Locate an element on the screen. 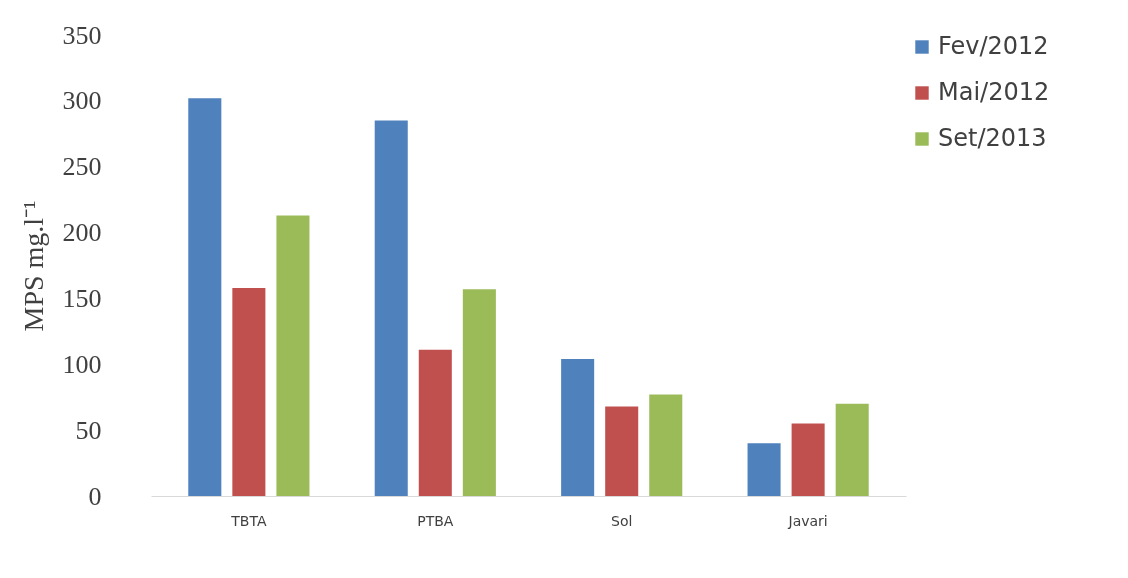 The image size is (1128, 578). x-tick-label: Sol is located at coordinates (622, 520).